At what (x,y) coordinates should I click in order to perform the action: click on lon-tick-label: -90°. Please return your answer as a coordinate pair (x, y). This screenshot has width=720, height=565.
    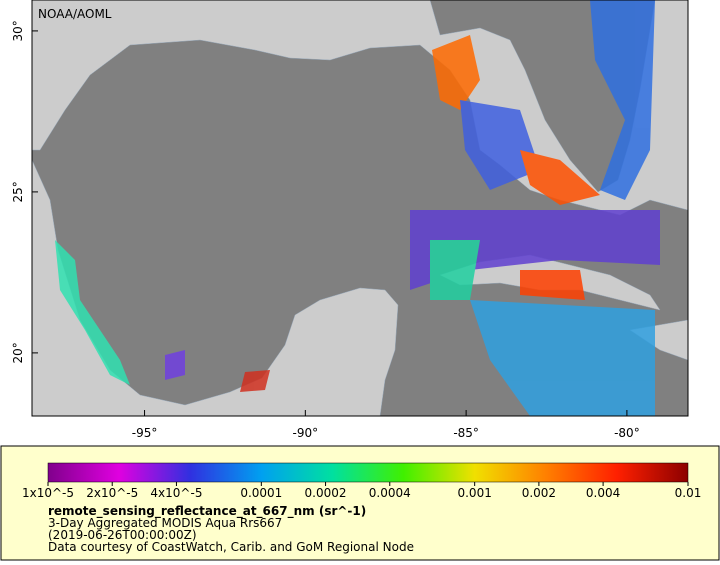
    Looking at the image, I should click on (306, 433).